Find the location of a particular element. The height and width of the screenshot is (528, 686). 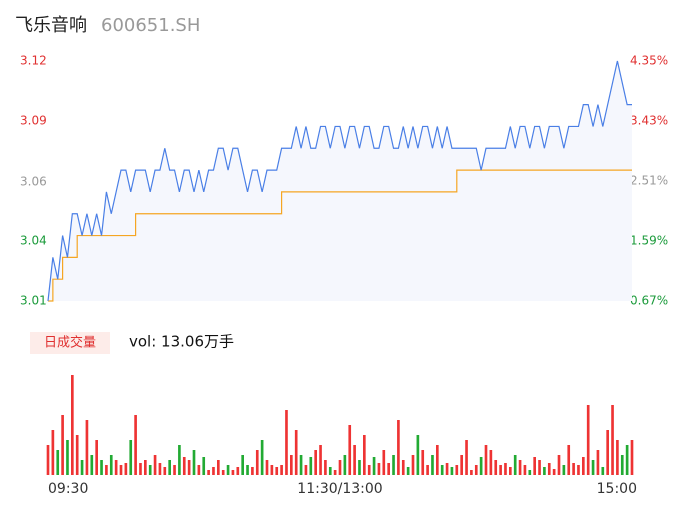

y-tick-label: 3.06 is located at coordinates (33, 182).